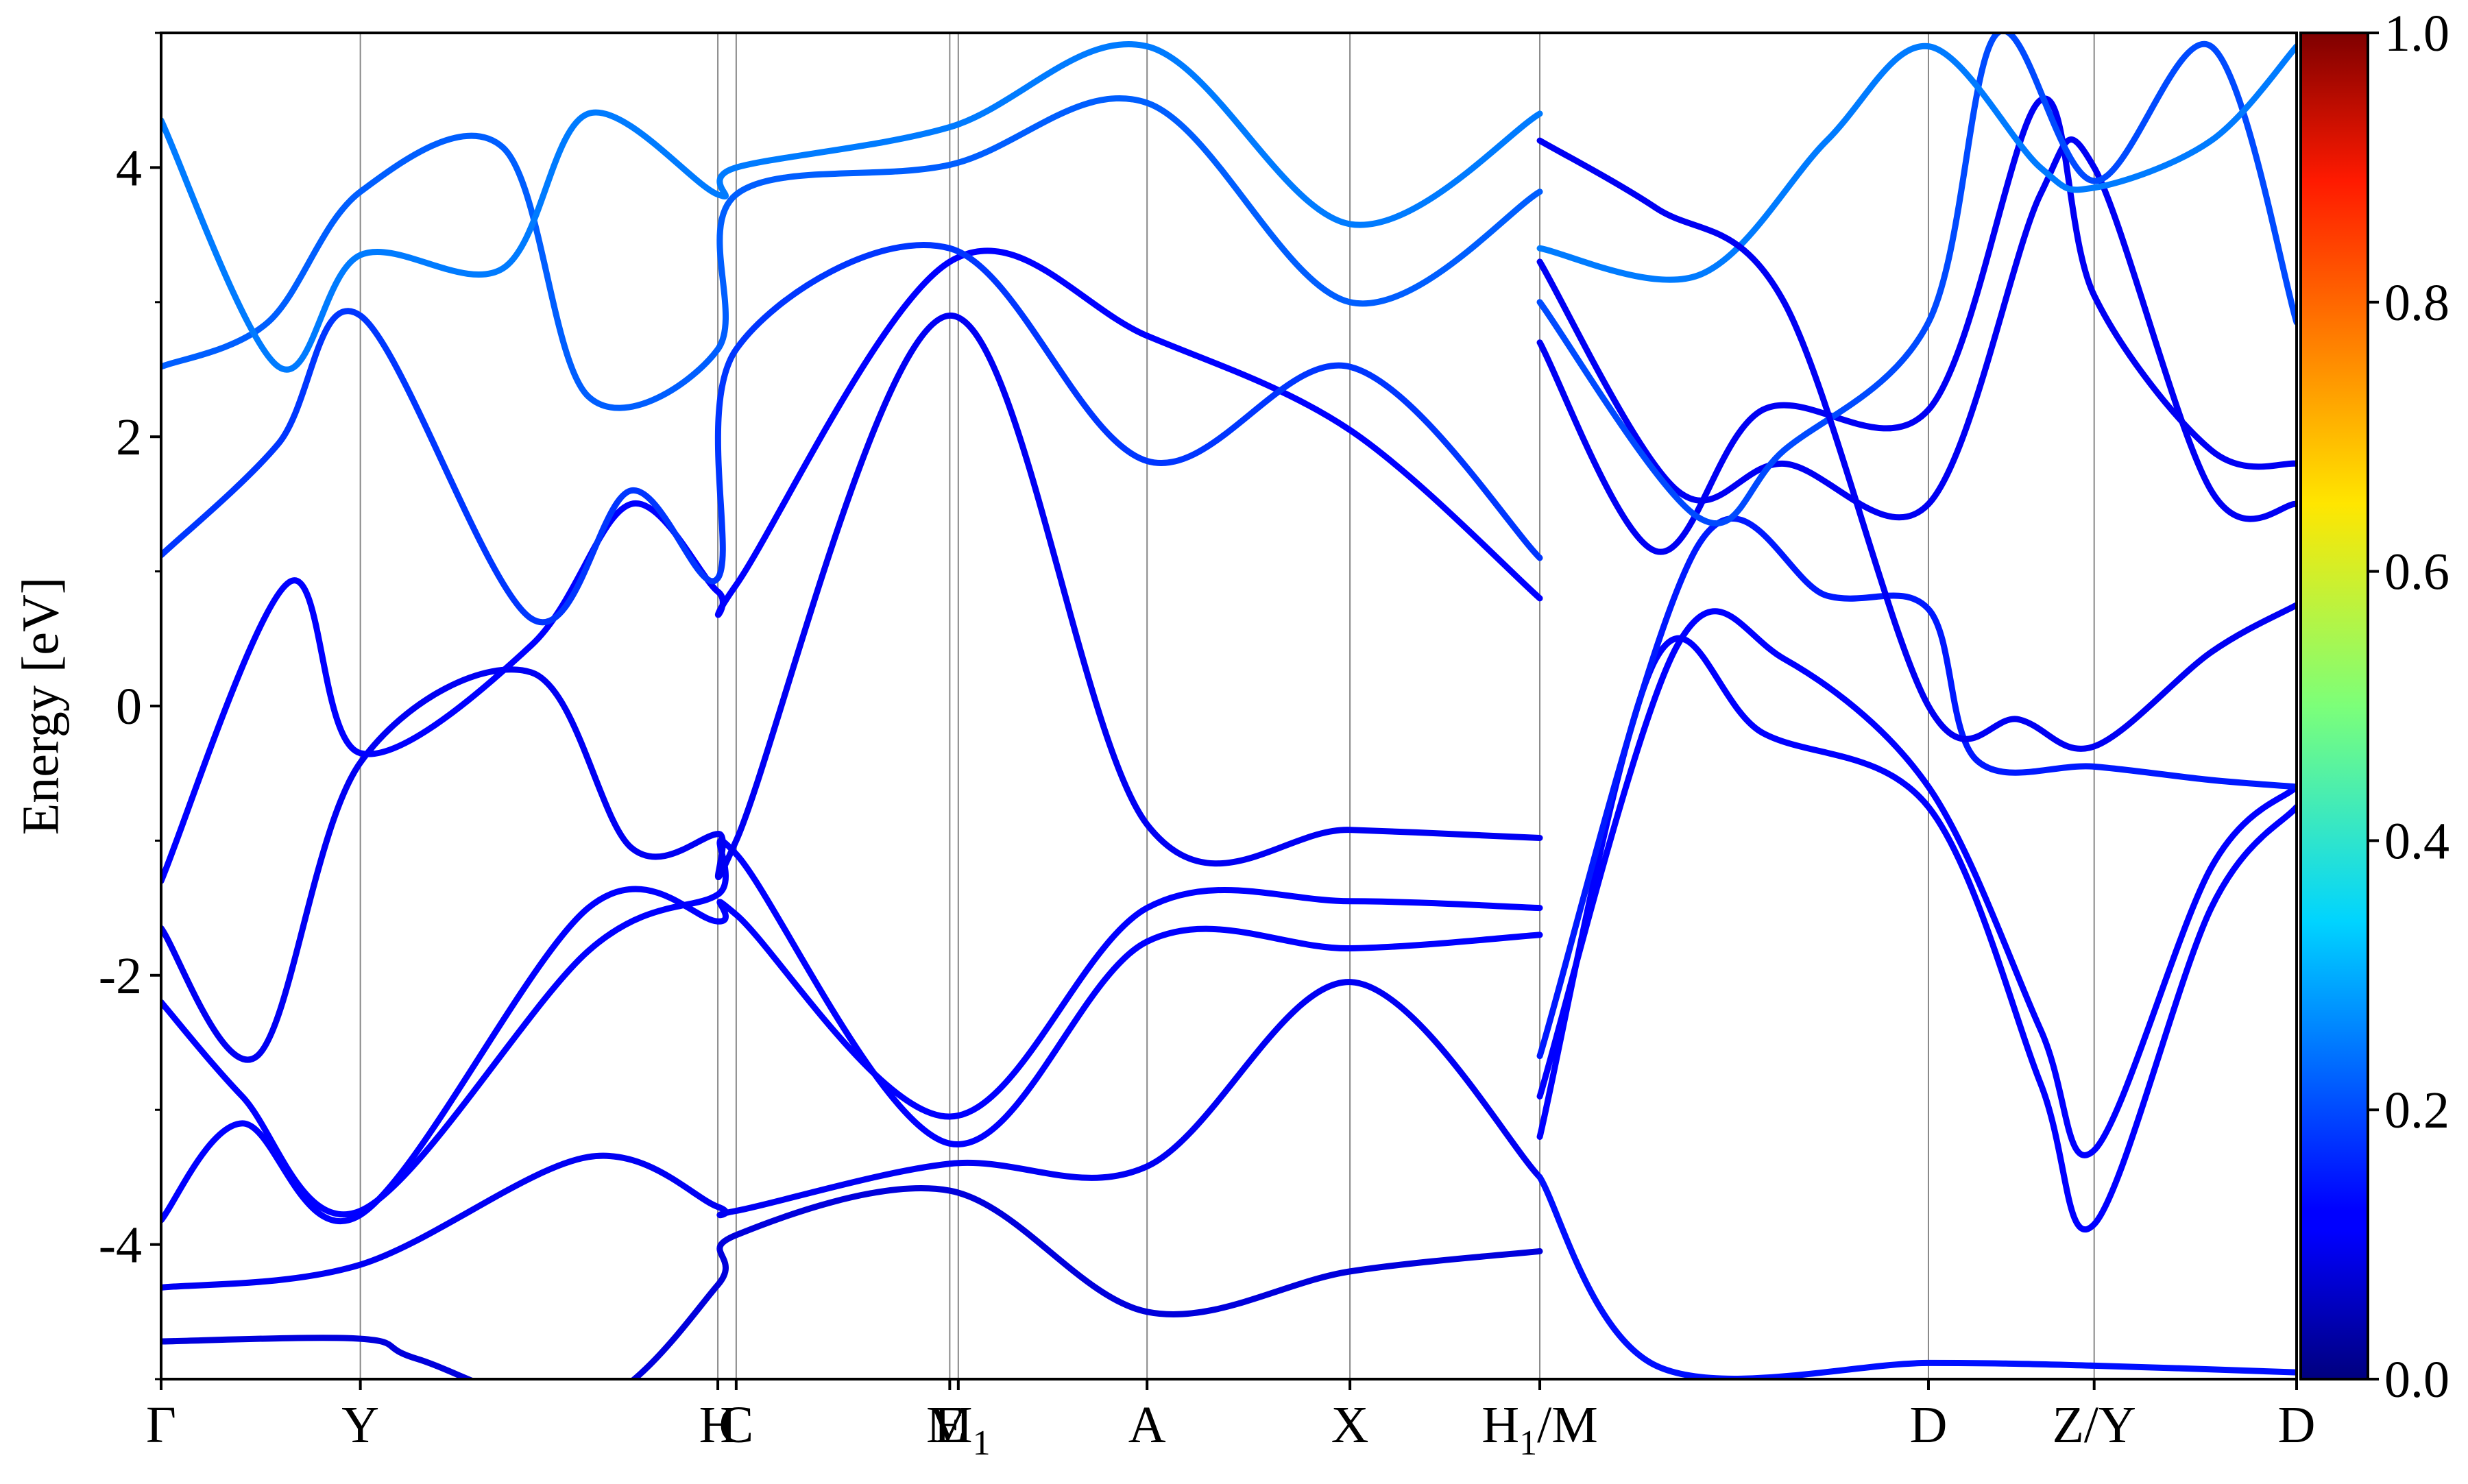 This screenshot has width=2468, height=1484. Describe the element at coordinates (2417, 33) in the screenshot. I see `colorbar-tick-label: 1.0` at that location.